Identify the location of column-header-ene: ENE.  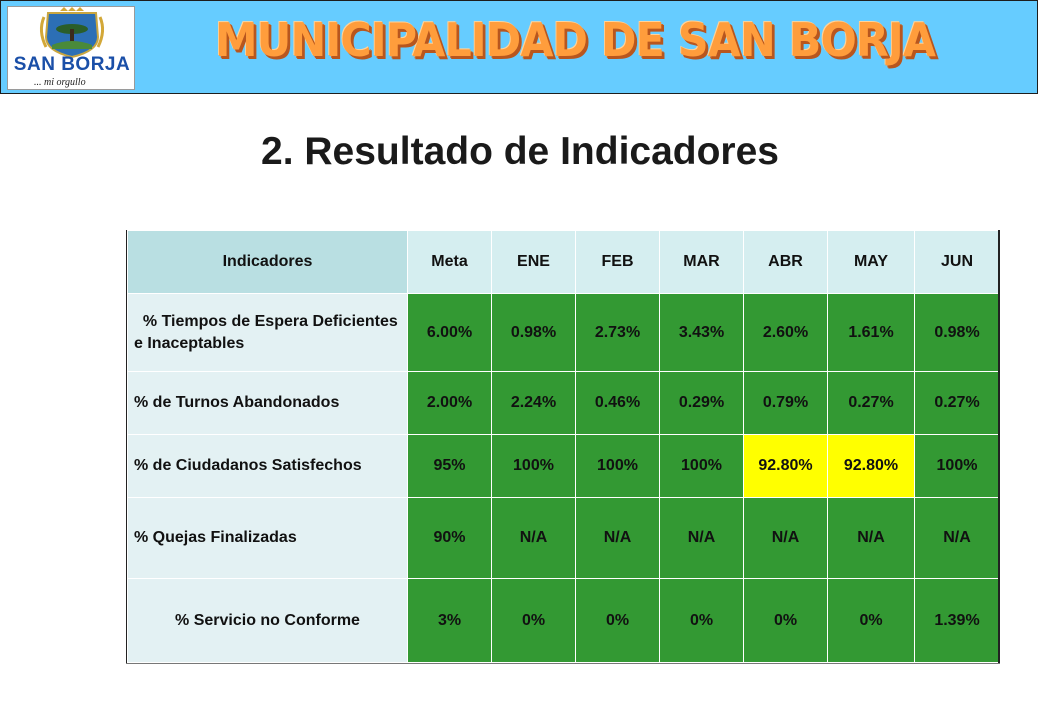
(533, 262).